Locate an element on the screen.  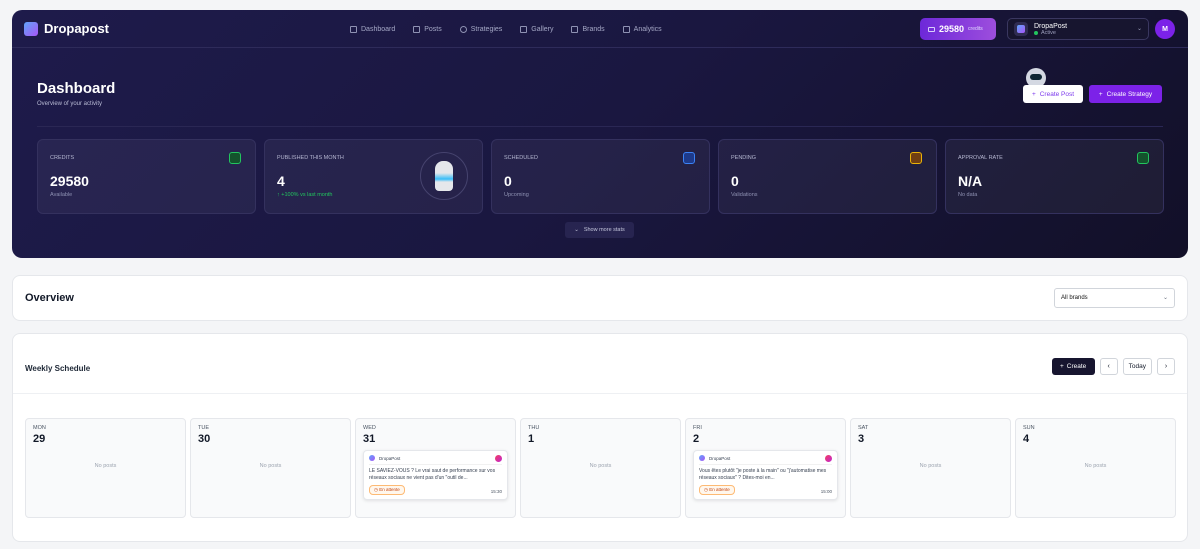
stat-value: N/A is located at coordinates (970, 181).